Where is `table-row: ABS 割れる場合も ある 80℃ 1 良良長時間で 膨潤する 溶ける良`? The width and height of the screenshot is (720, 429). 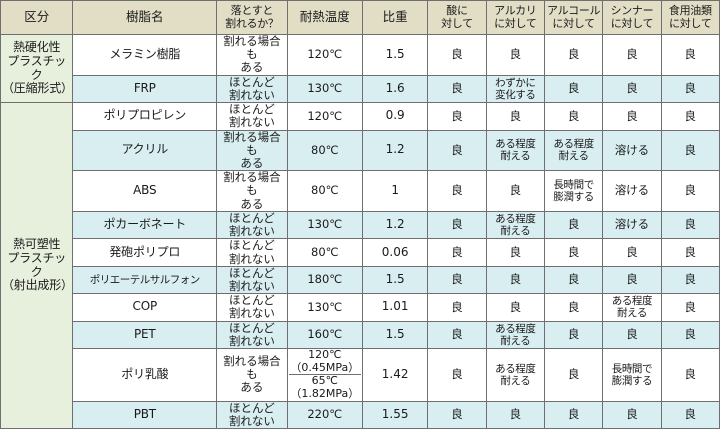 table-row: ABS 割れる場合も ある 80℃ 1 良良長時間で 膨潤する 溶ける良 is located at coordinates (360, 191).